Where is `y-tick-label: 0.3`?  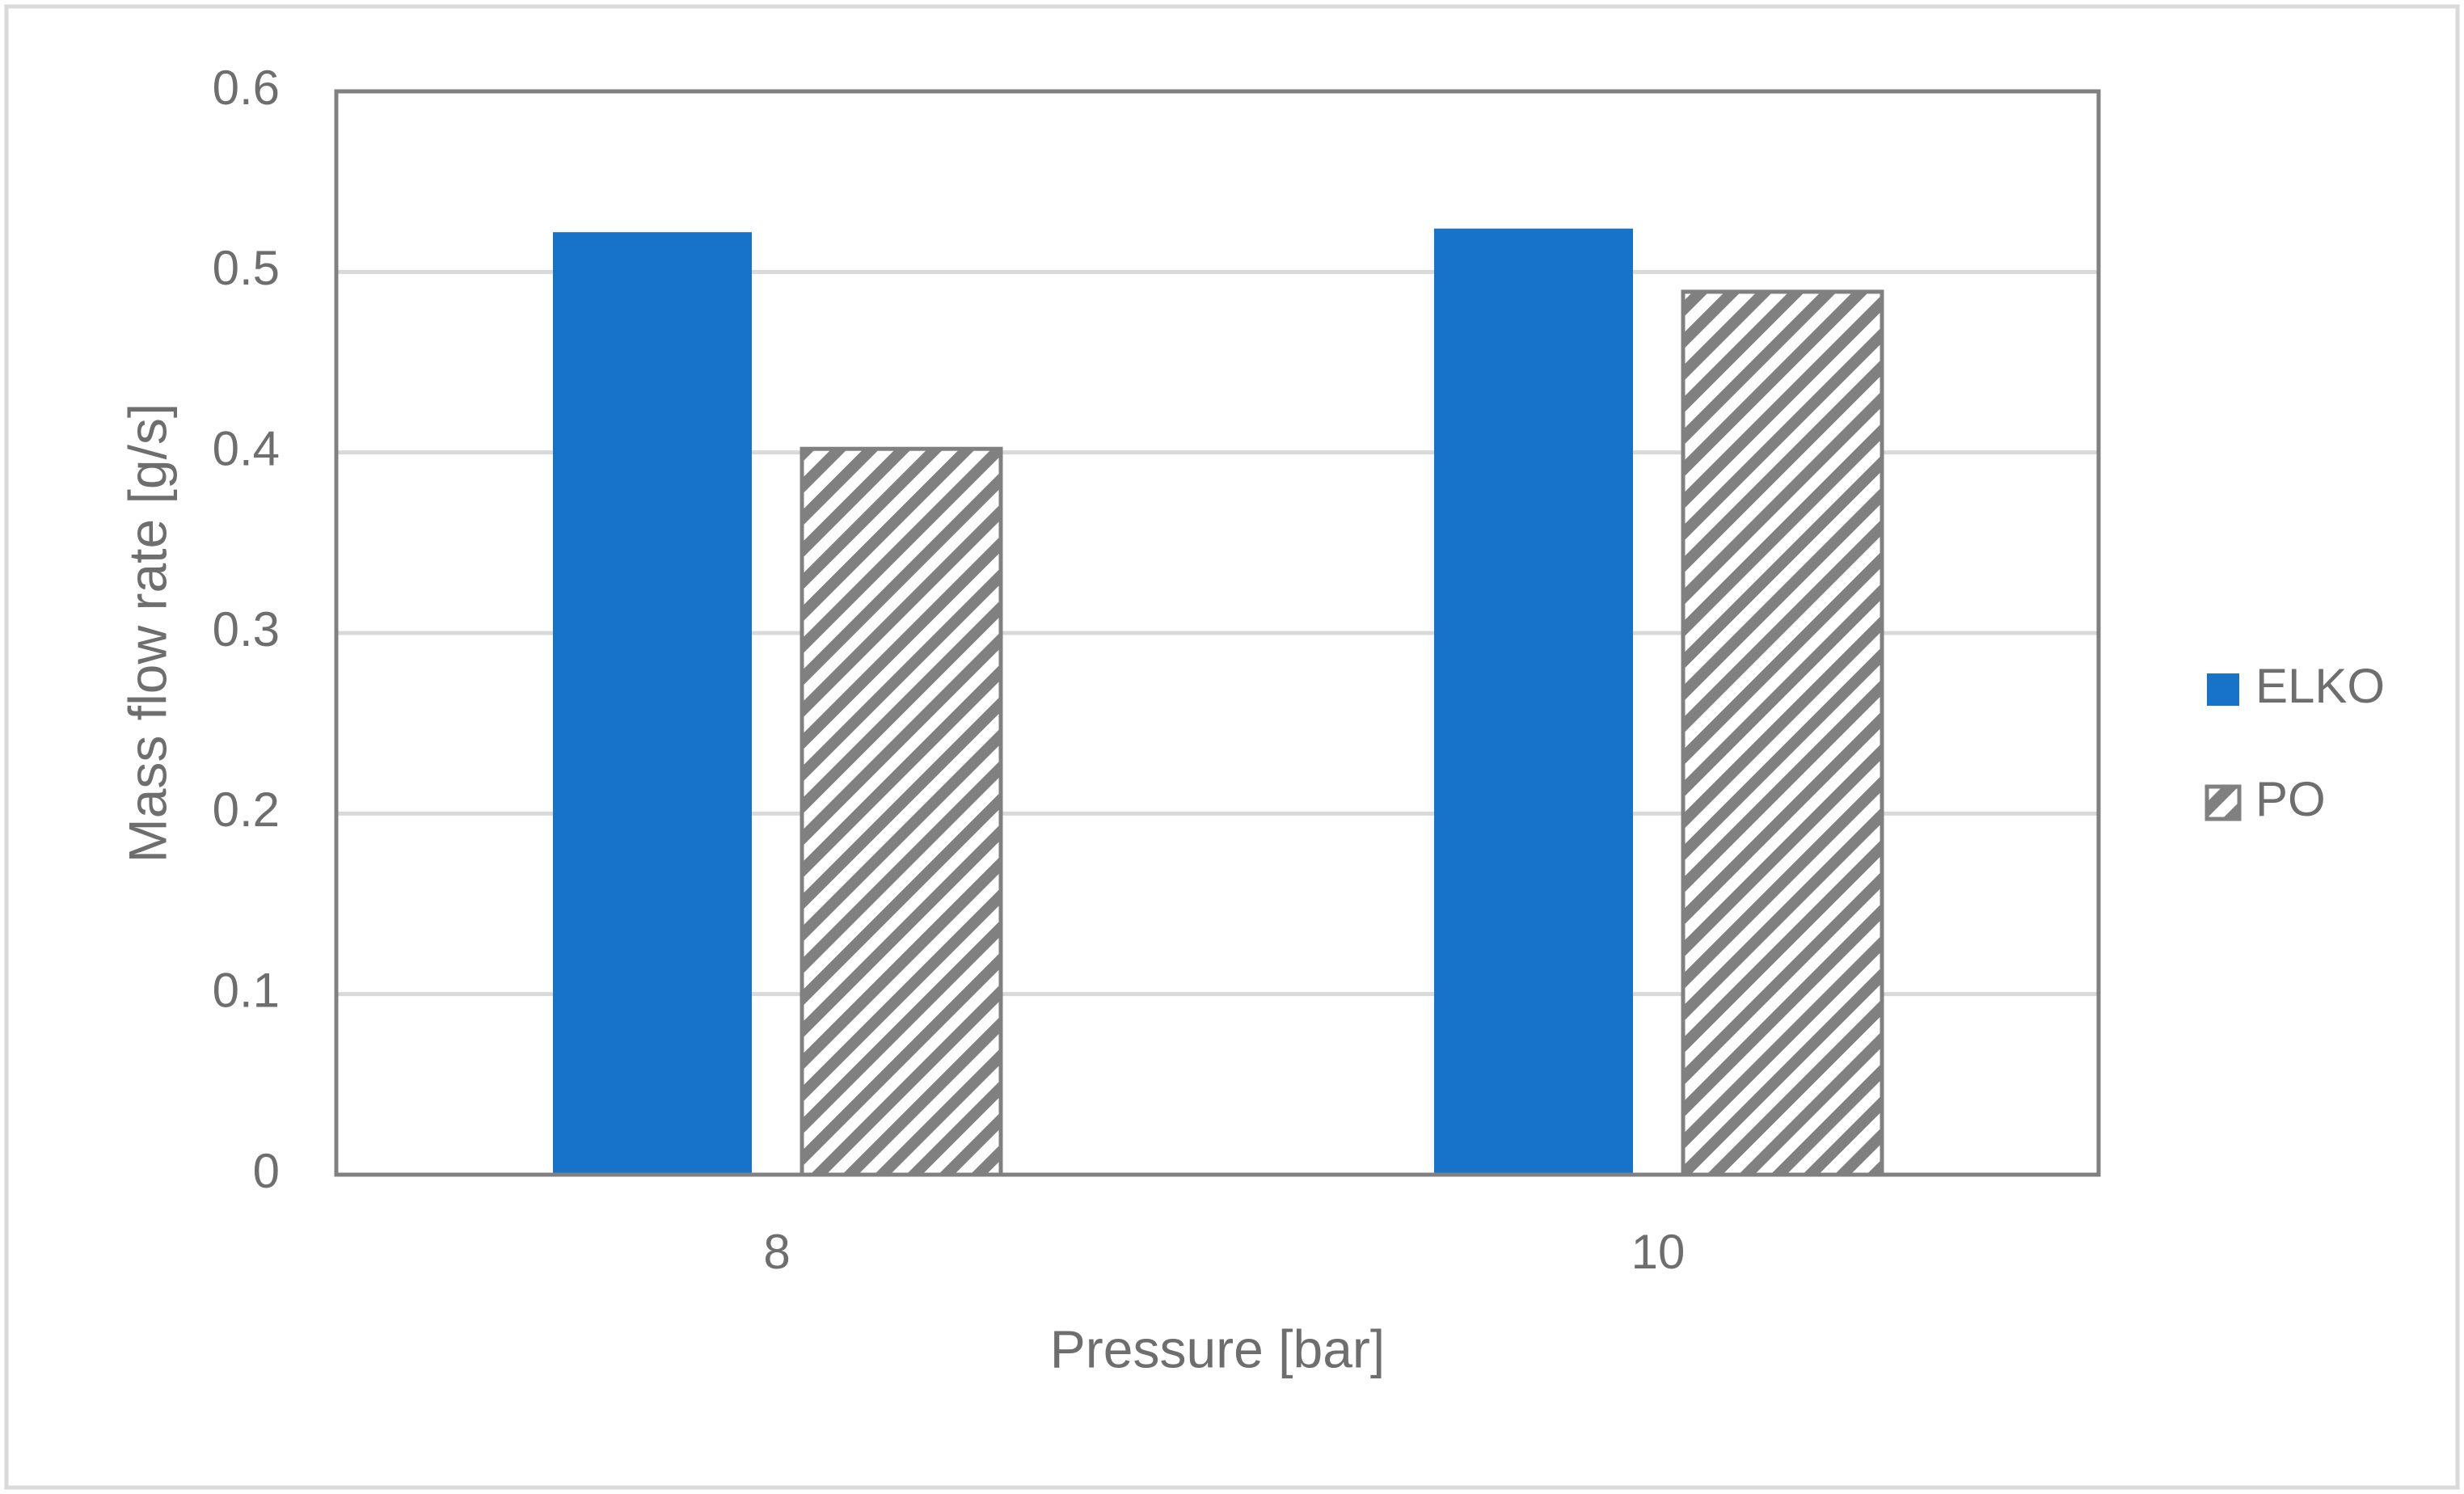 y-tick-label: 0.3 is located at coordinates (247, 629).